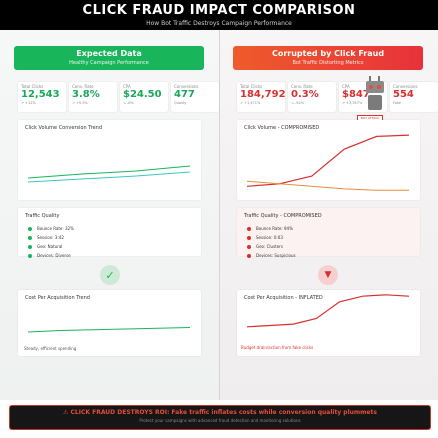  What do you see at coordinates (328, 53) in the screenshot?
I see `corrupted-title: Corrupted by Click Fraud` at bounding box center [328, 53].